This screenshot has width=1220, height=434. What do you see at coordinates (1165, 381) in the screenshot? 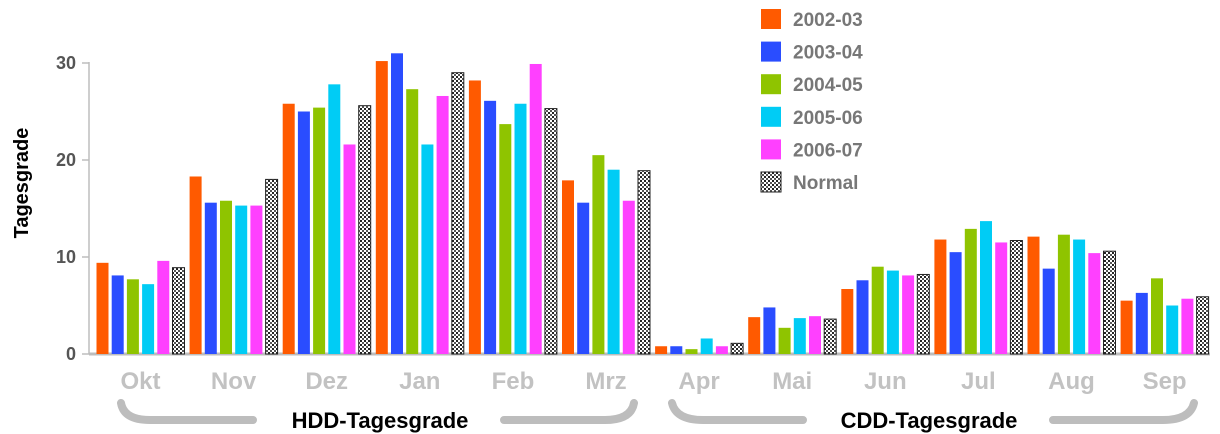
I see `x-tick-label-sep: Sep` at bounding box center [1165, 381].